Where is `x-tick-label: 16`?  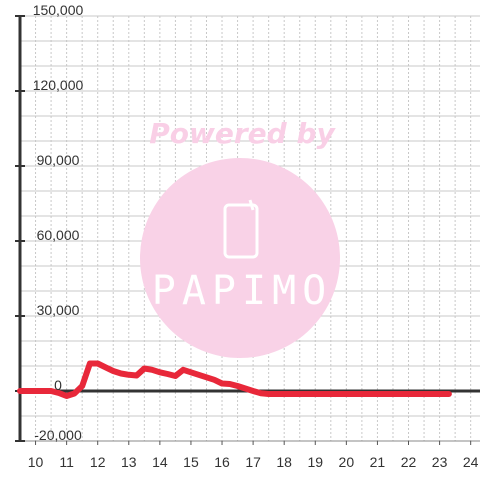
x-tick-label: 16 is located at coordinates (222, 462).